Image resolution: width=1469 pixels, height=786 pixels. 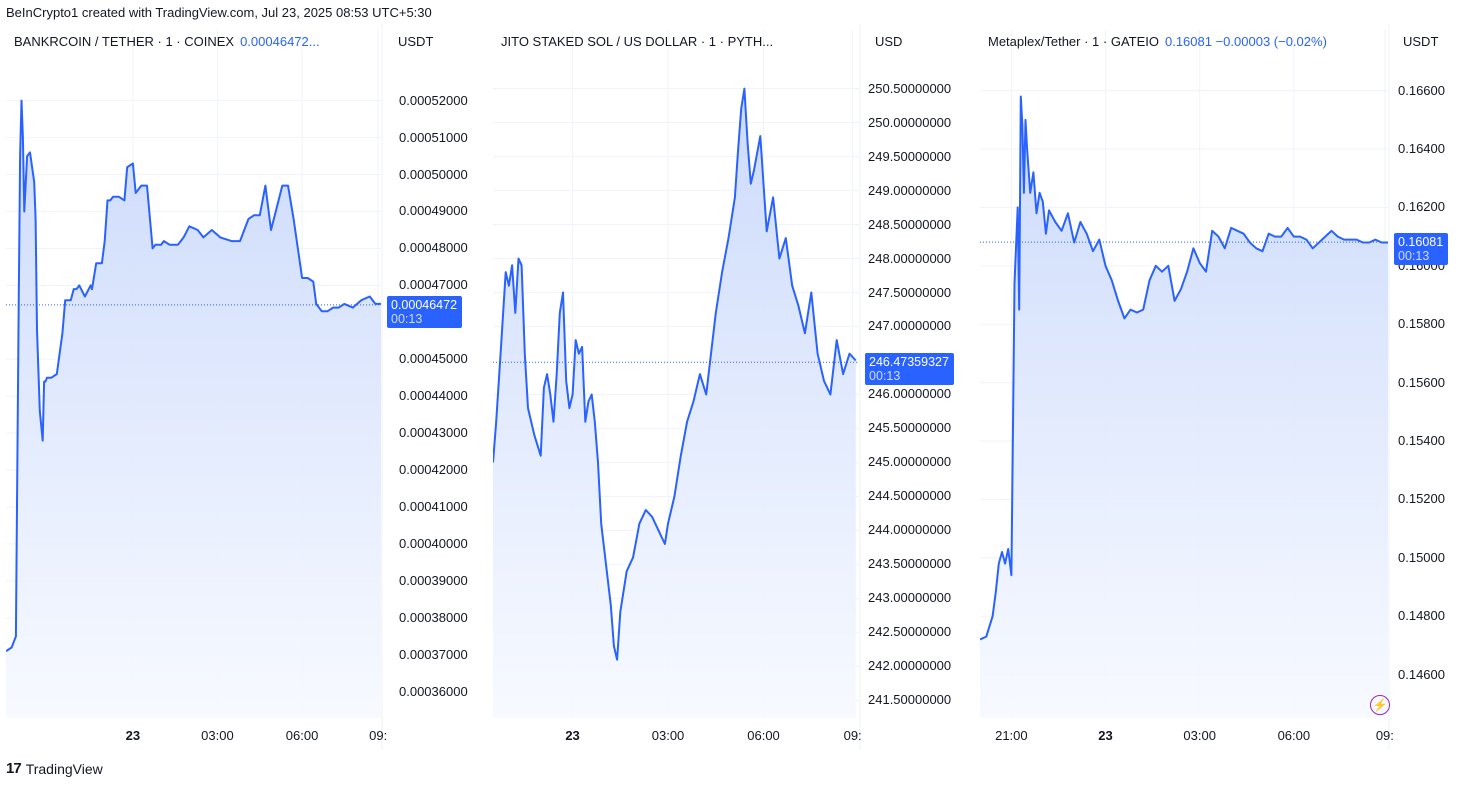 What do you see at coordinates (433, 617) in the screenshot?
I see `y-tick-label: 0.00038000` at bounding box center [433, 617].